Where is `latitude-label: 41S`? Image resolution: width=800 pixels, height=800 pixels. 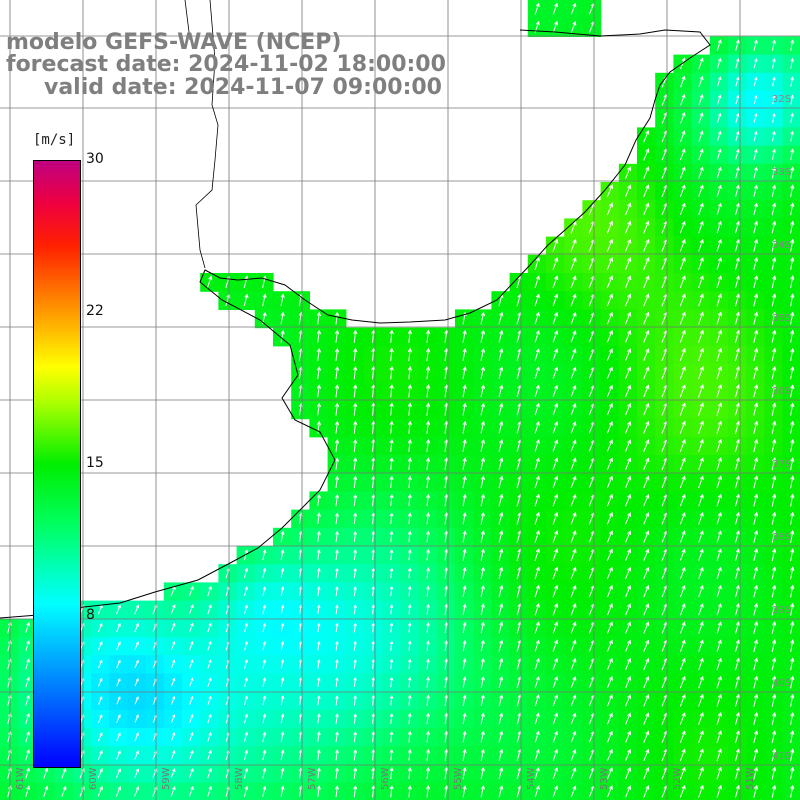 latitude-label: 41S is located at coordinates (782, 756).